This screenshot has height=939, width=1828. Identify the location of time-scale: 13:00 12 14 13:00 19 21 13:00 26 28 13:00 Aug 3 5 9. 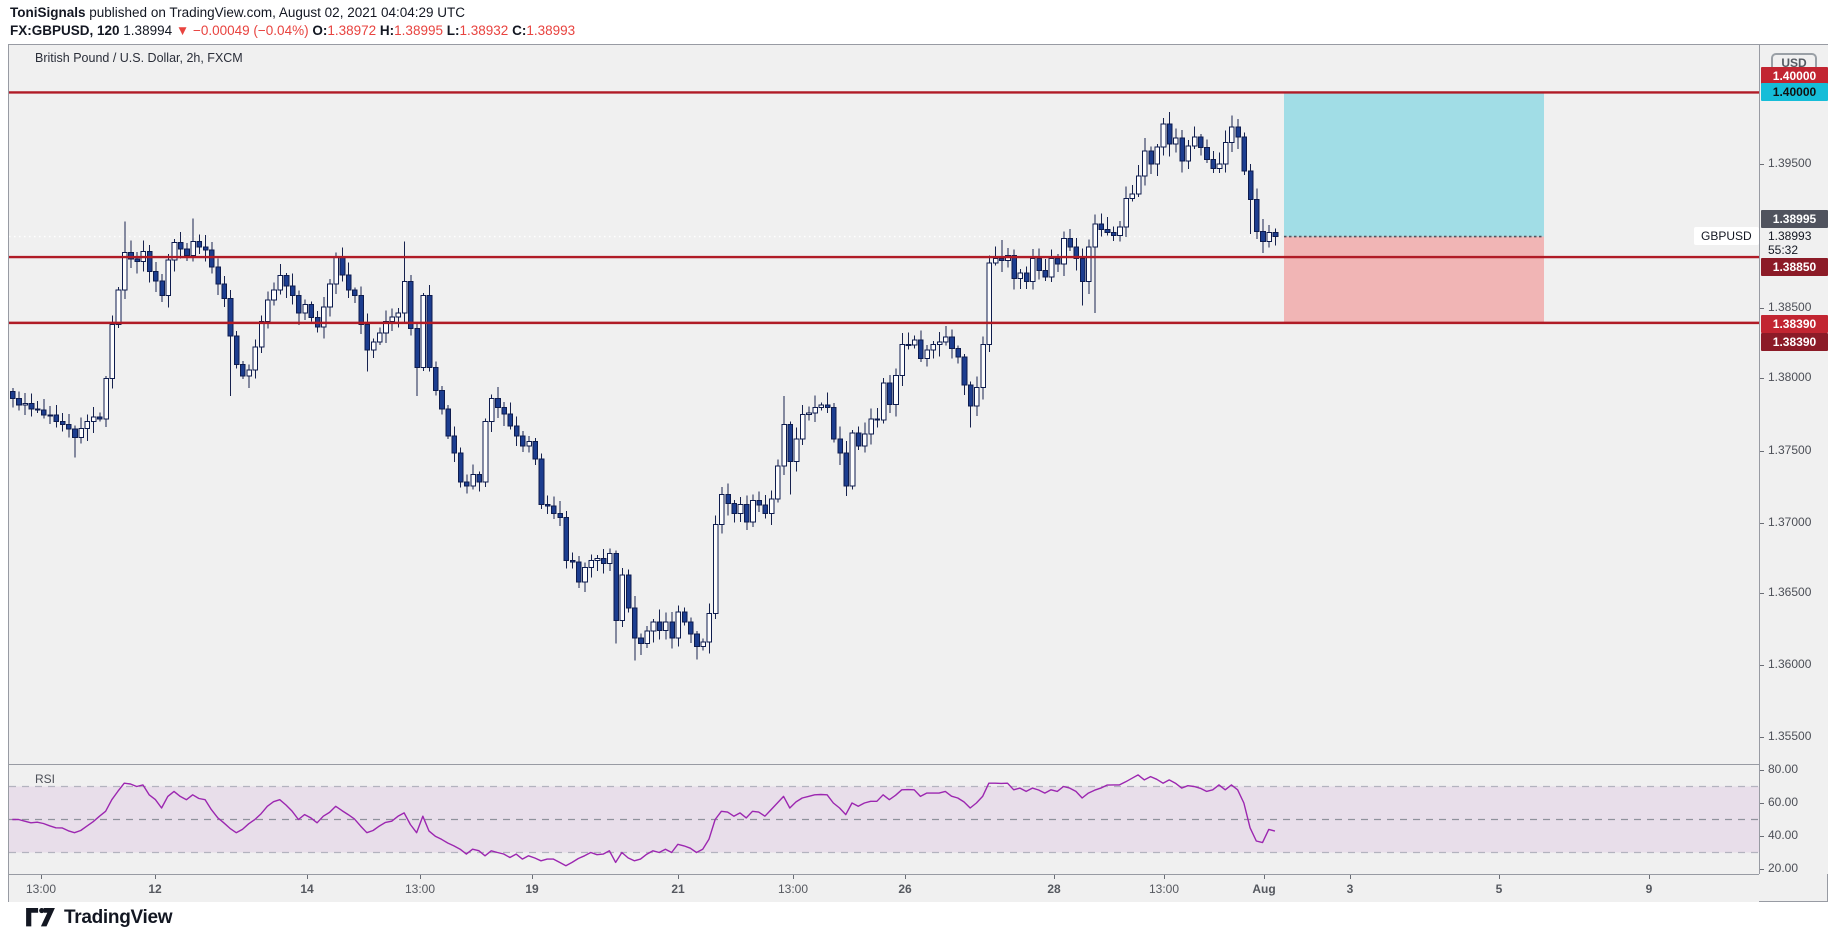
(884, 888).